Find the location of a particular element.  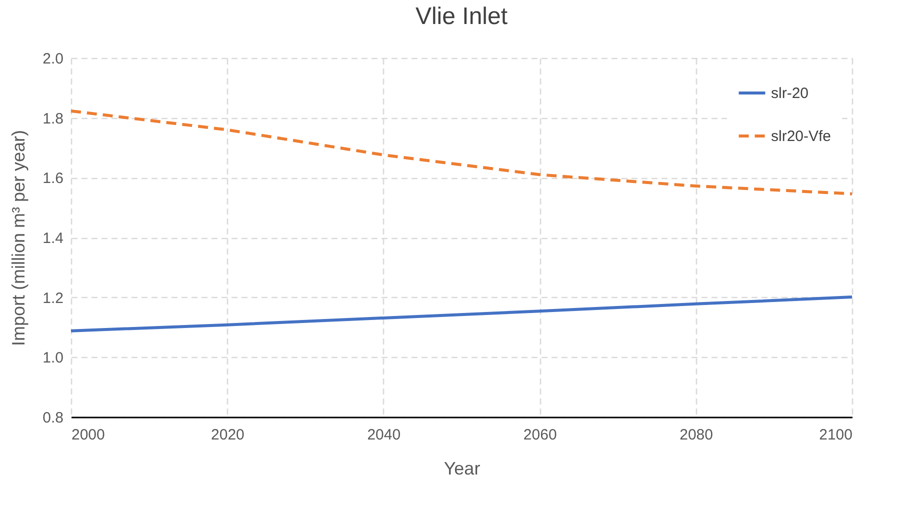

x-tick-label: 2060 is located at coordinates (540, 435).